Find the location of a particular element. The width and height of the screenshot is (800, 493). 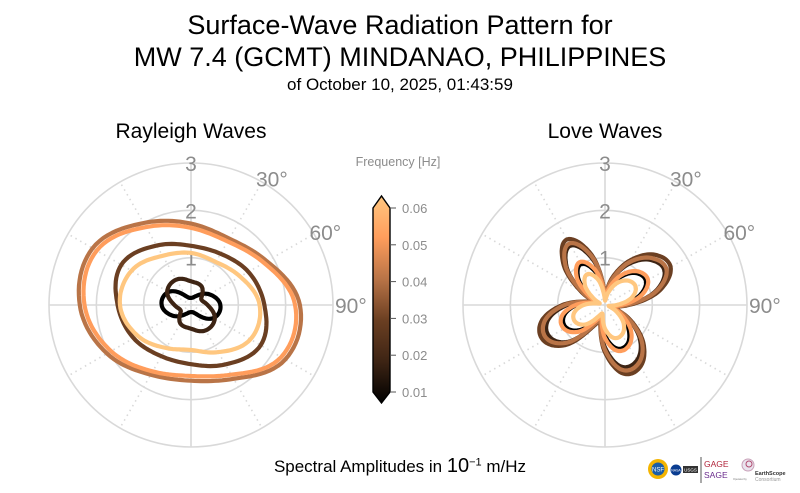

chart-title-line2: MW 7.4 (GCMT) MINDANAO, PHILIPPINES is located at coordinates (400, 57).